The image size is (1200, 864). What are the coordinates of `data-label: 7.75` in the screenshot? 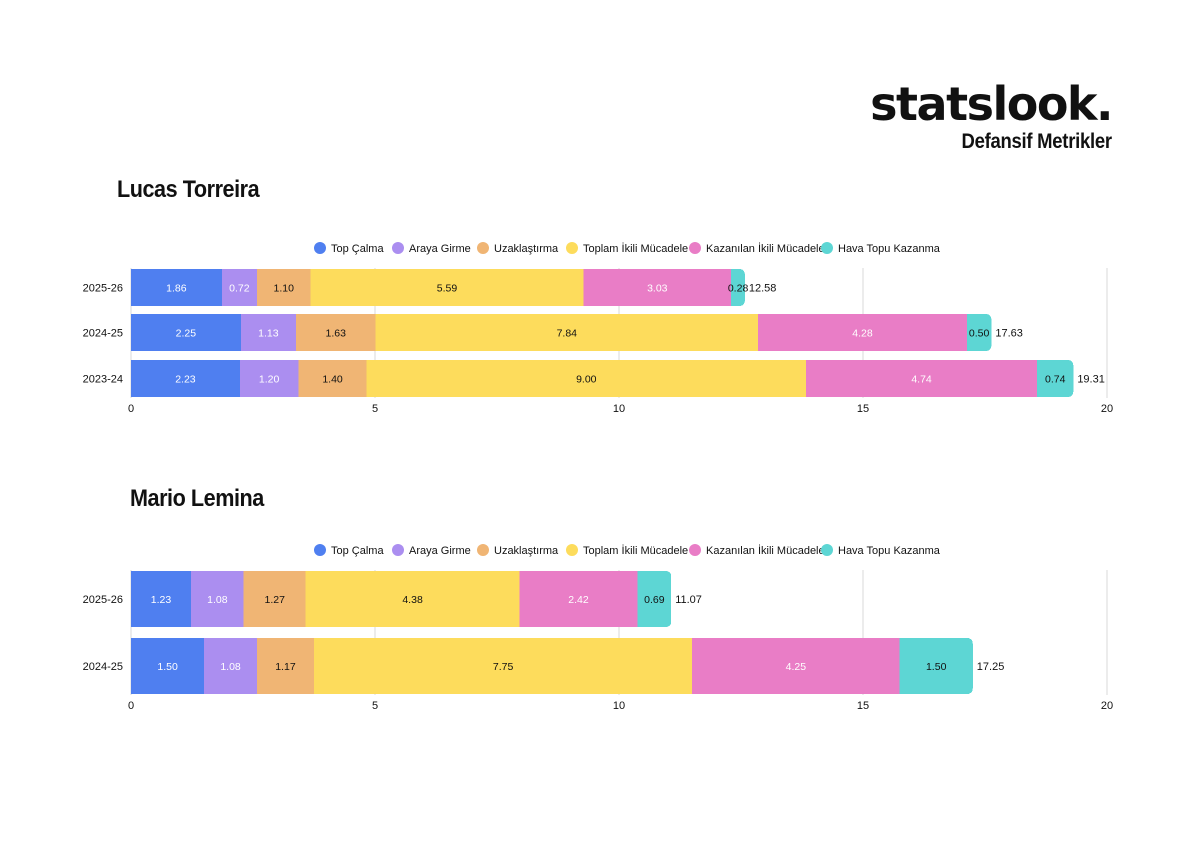 It's located at (503, 667).